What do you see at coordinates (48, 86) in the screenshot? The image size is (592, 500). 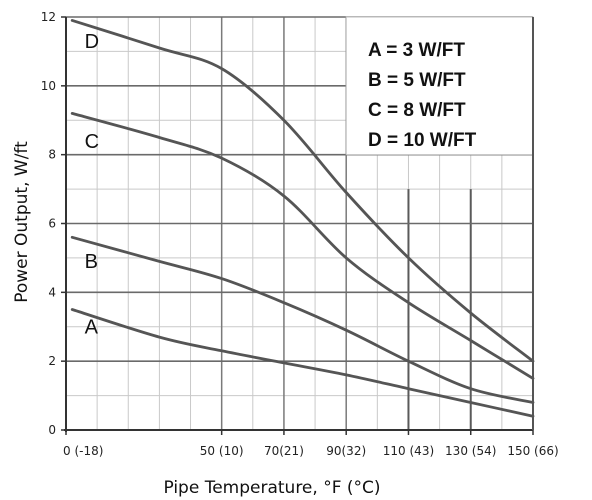 I see `y-tick-label: 10` at bounding box center [48, 86].